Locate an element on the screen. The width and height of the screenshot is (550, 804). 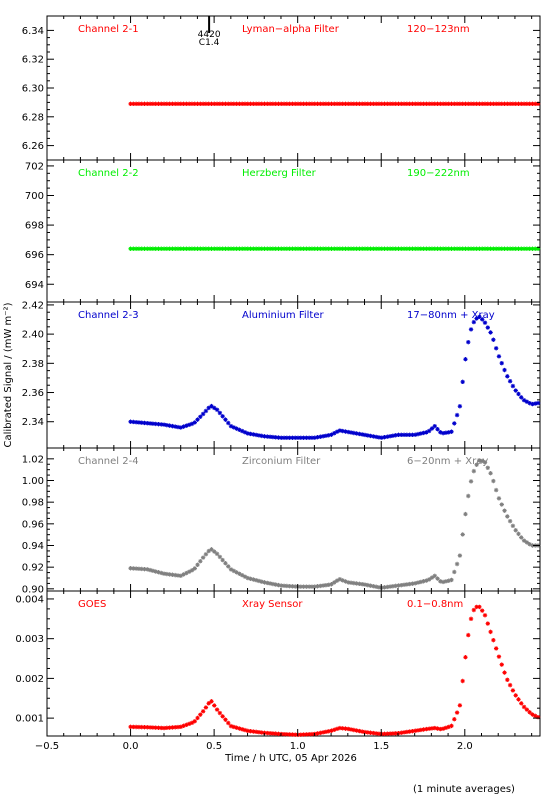
y-tick-label: 6.30 is located at coordinates (33, 89).